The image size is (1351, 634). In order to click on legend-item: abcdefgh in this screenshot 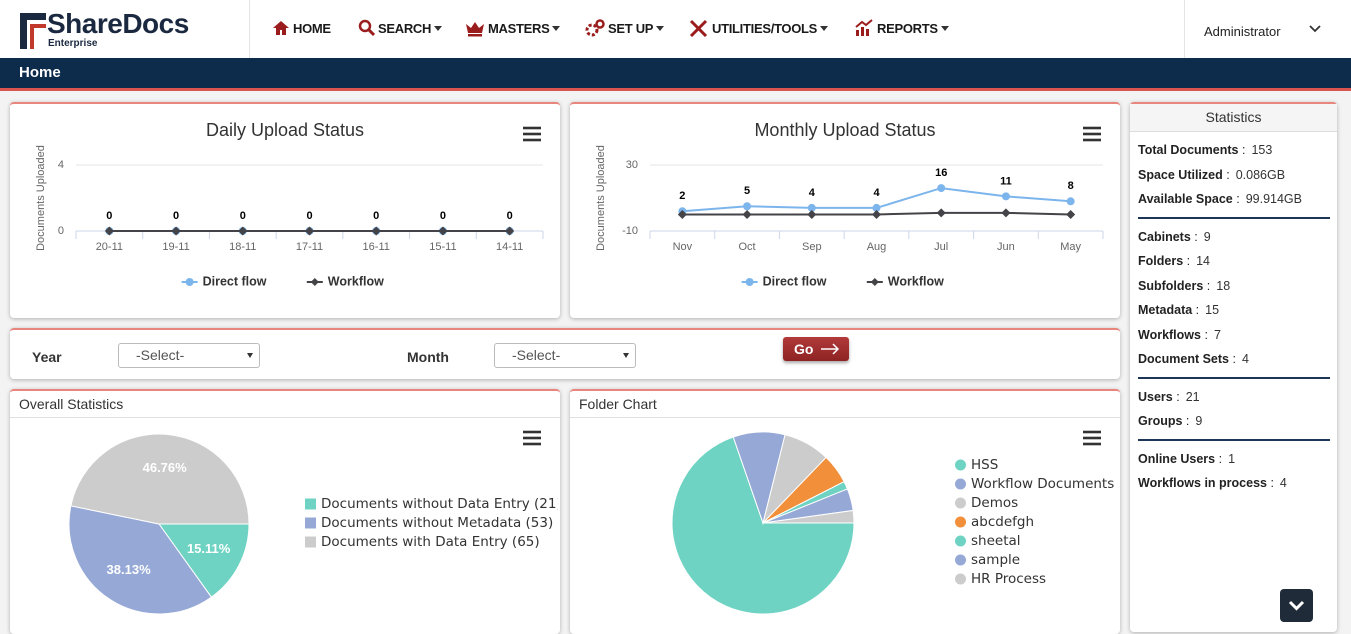, I will do `click(994, 522)`.